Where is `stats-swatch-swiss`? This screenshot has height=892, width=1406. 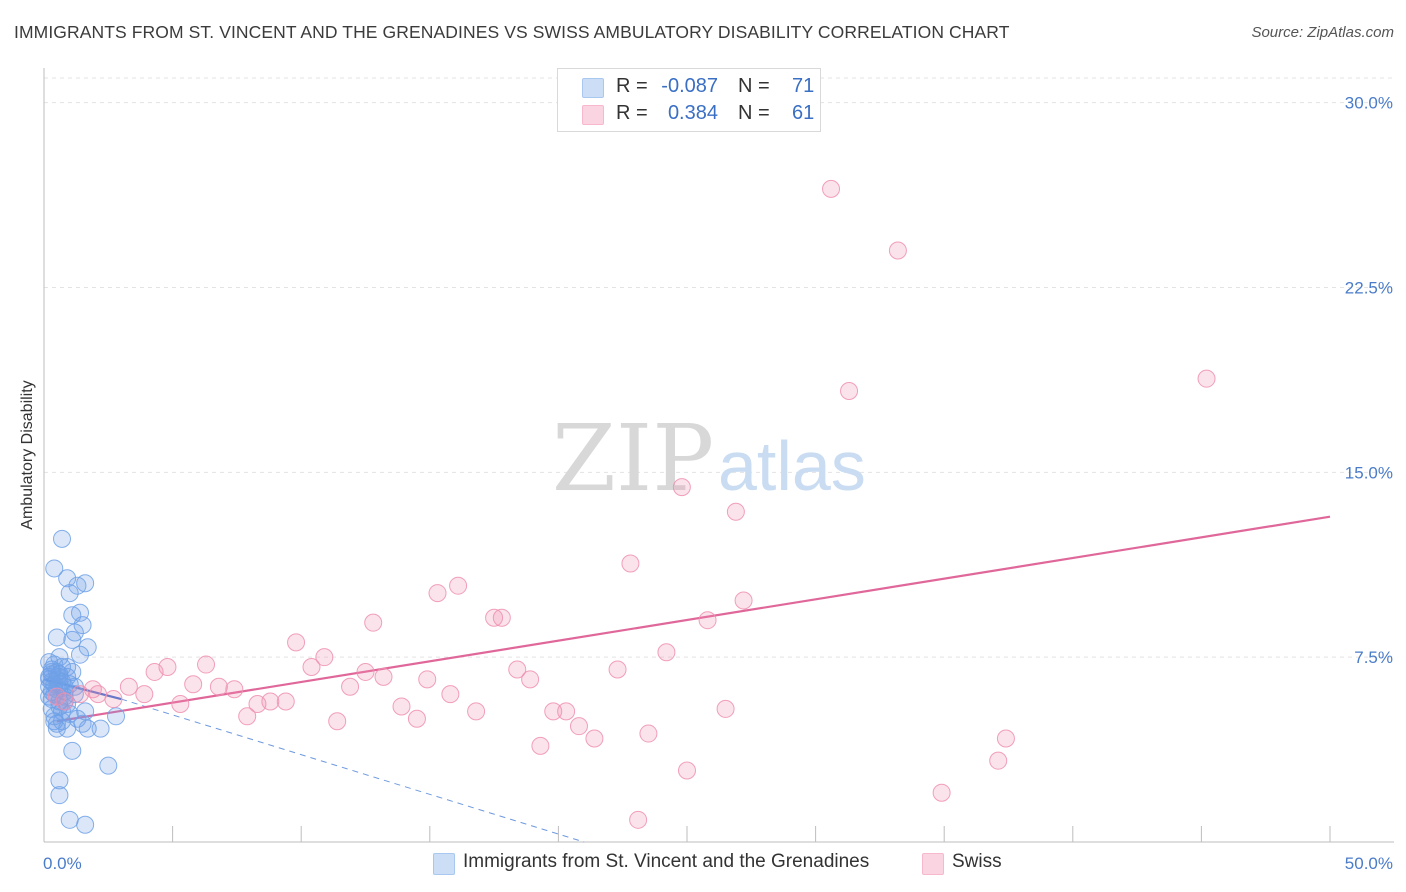
stats-swatch-swiss is located at coordinates (593, 115).